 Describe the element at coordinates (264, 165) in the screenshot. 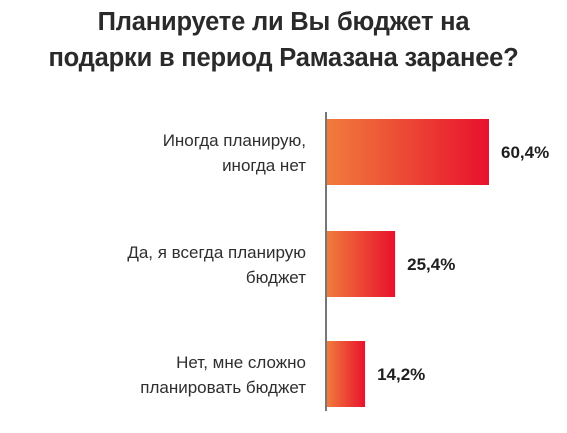

I see `category-label-0-line-1: иногда нет` at that location.